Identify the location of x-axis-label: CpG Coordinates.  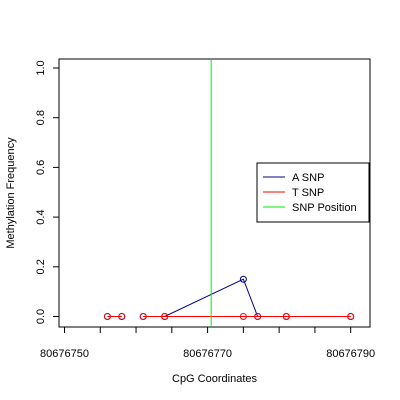
(214, 379).